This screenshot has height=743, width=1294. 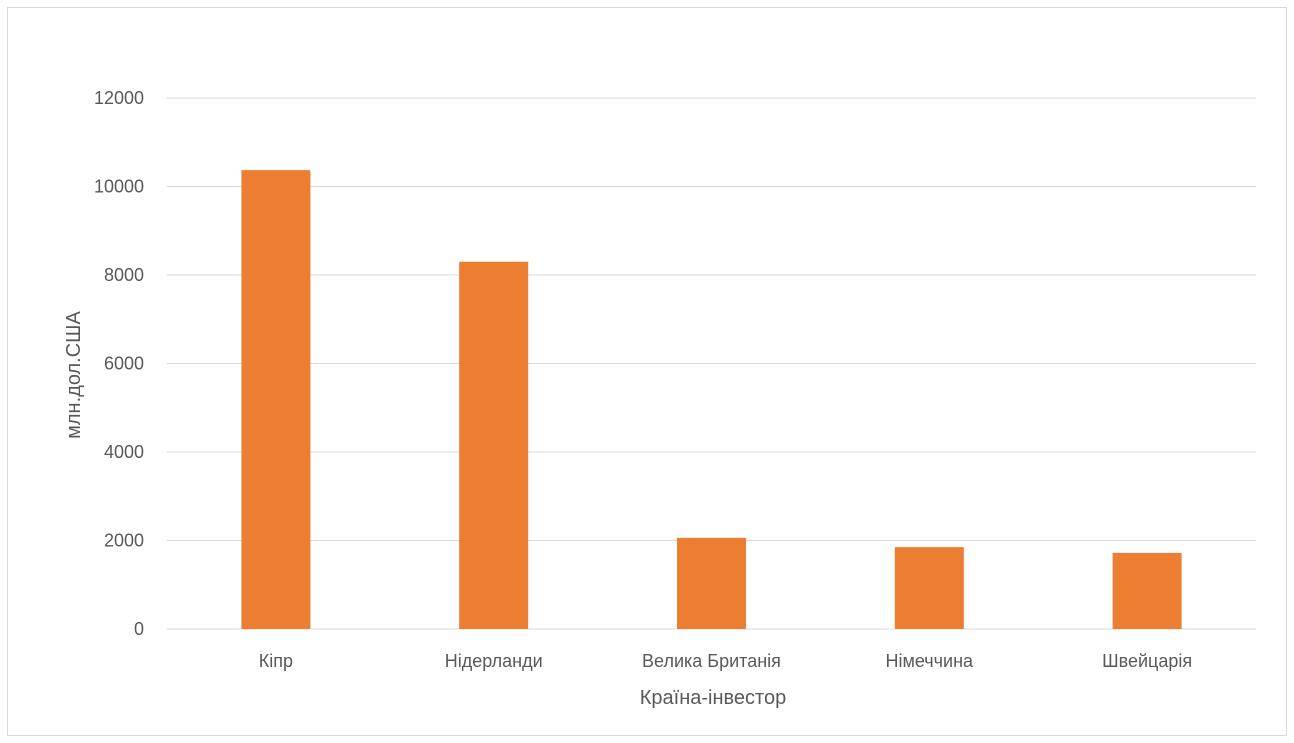 I want to click on x-tick-label: Велика Британія, so click(x=711, y=661).